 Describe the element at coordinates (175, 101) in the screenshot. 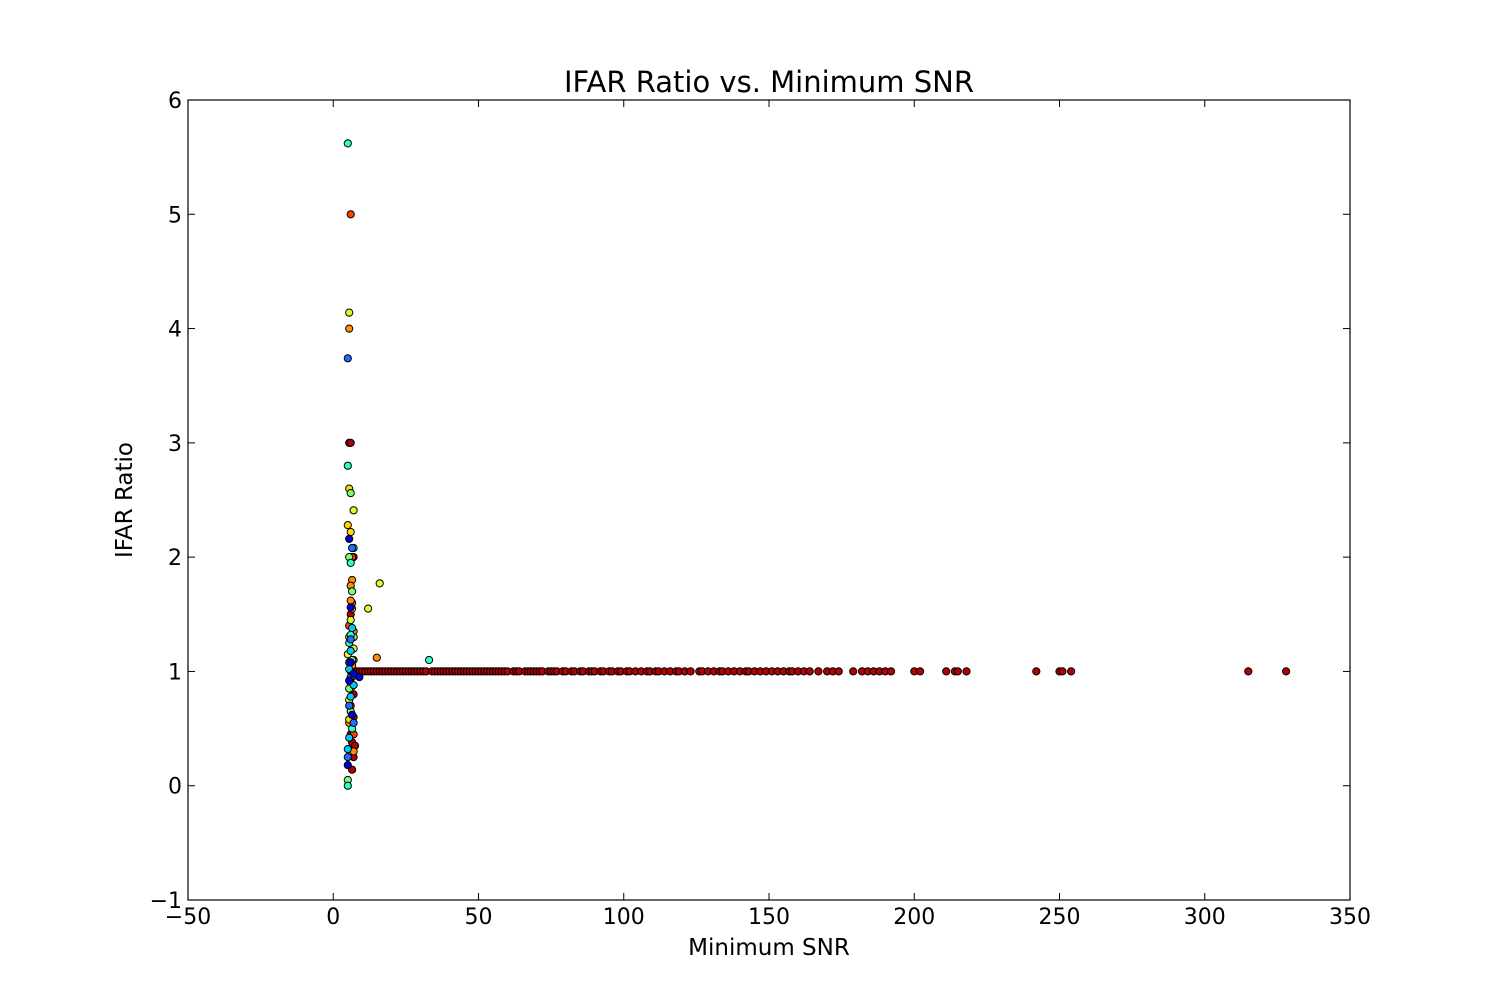

I see `y-tick-label: 6` at that location.